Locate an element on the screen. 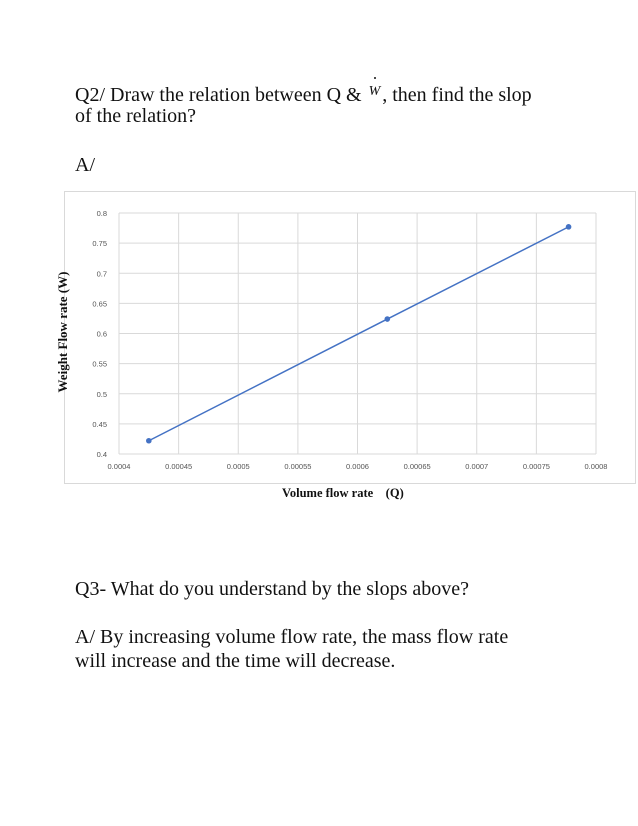 The image size is (638, 826). x-tick-label: 0.0006 is located at coordinates (357, 466).